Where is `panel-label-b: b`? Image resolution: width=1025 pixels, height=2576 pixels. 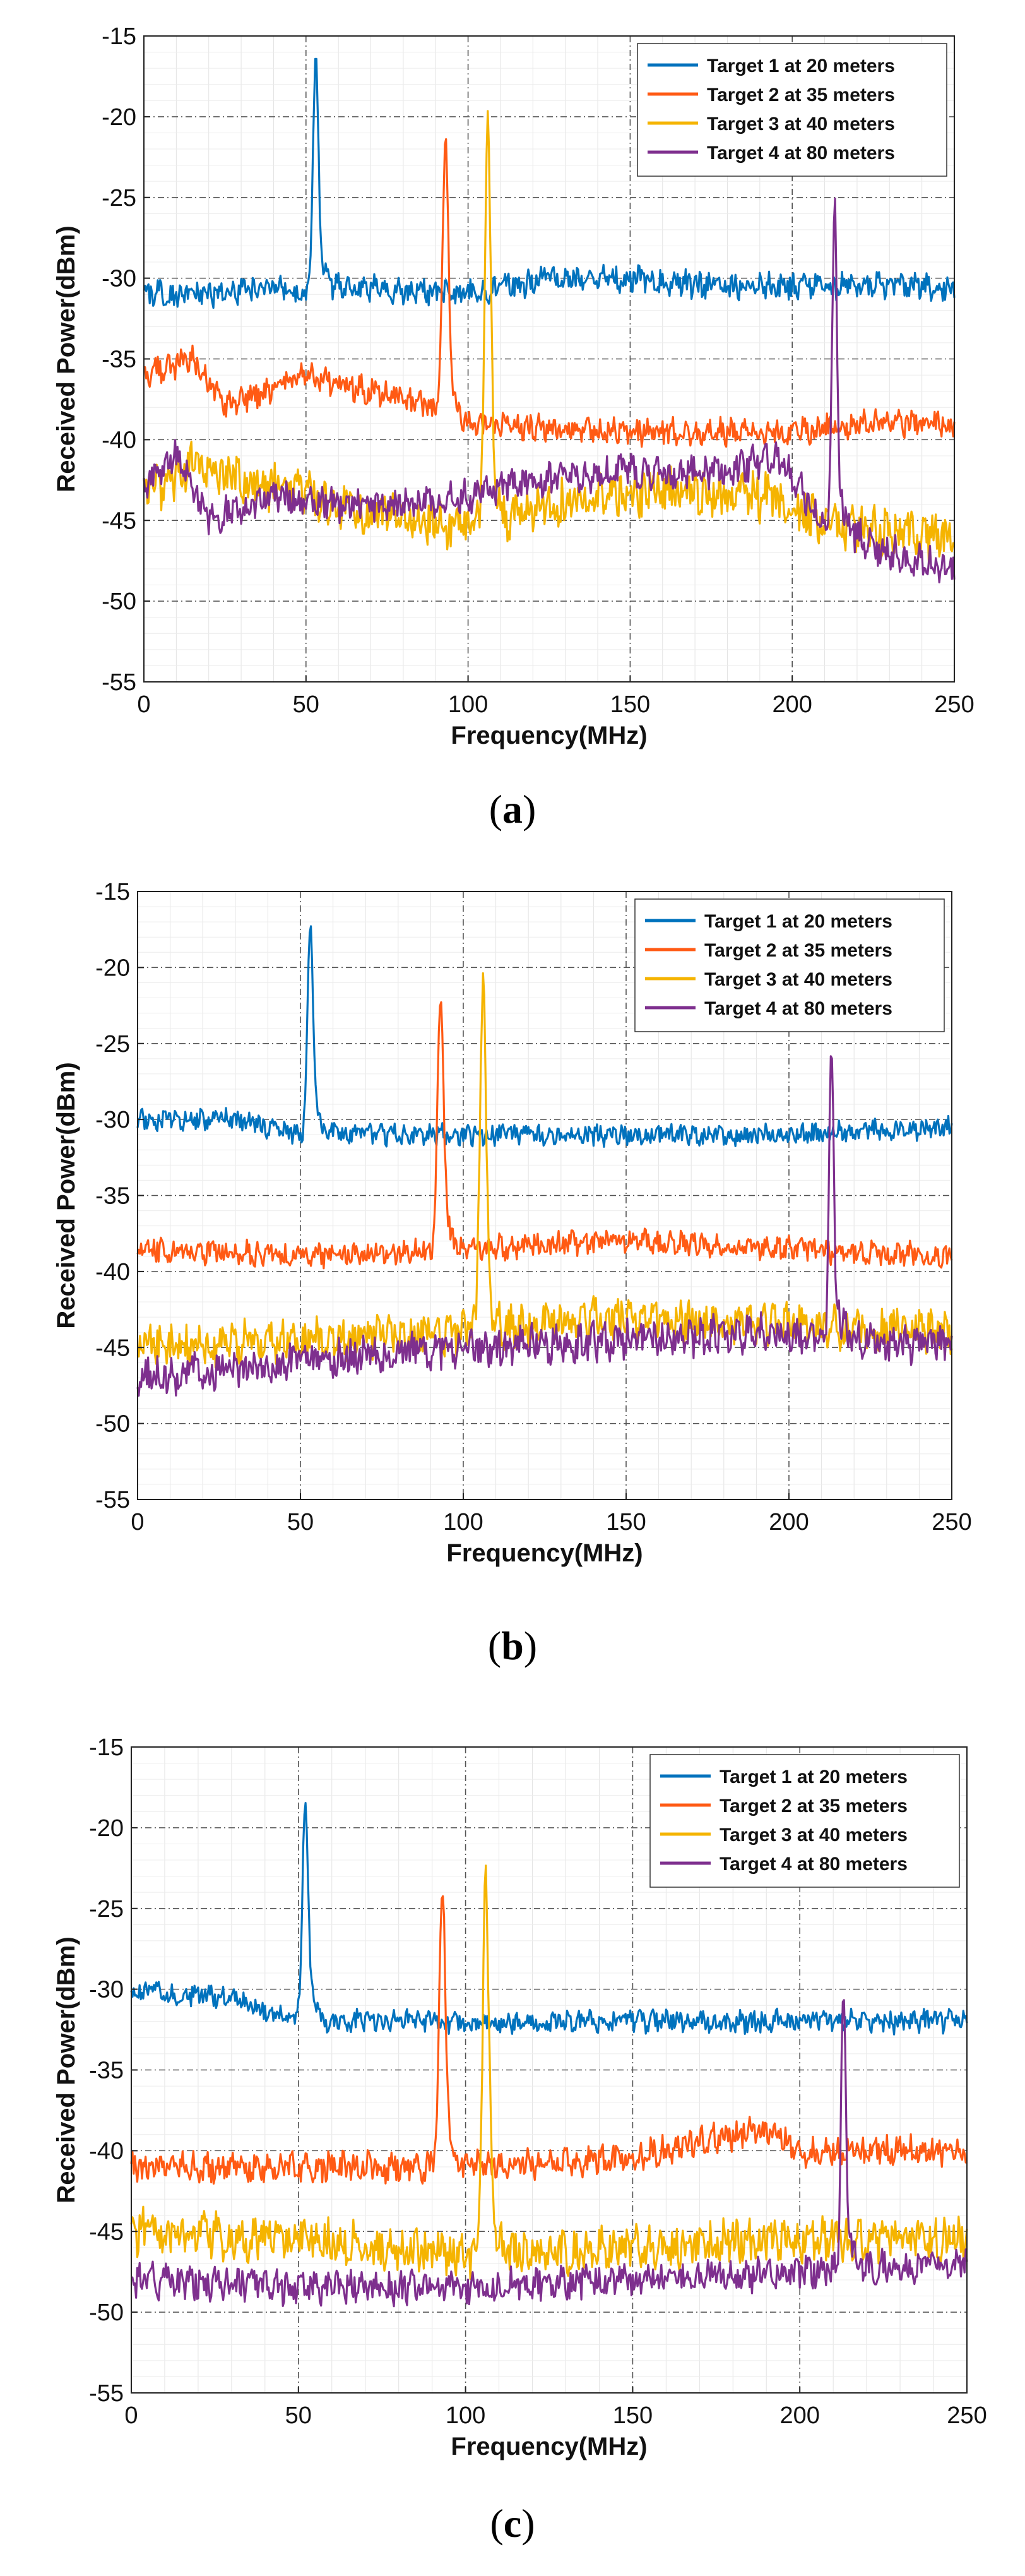 panel-label-b: b is located at coordinates (512, 1645).